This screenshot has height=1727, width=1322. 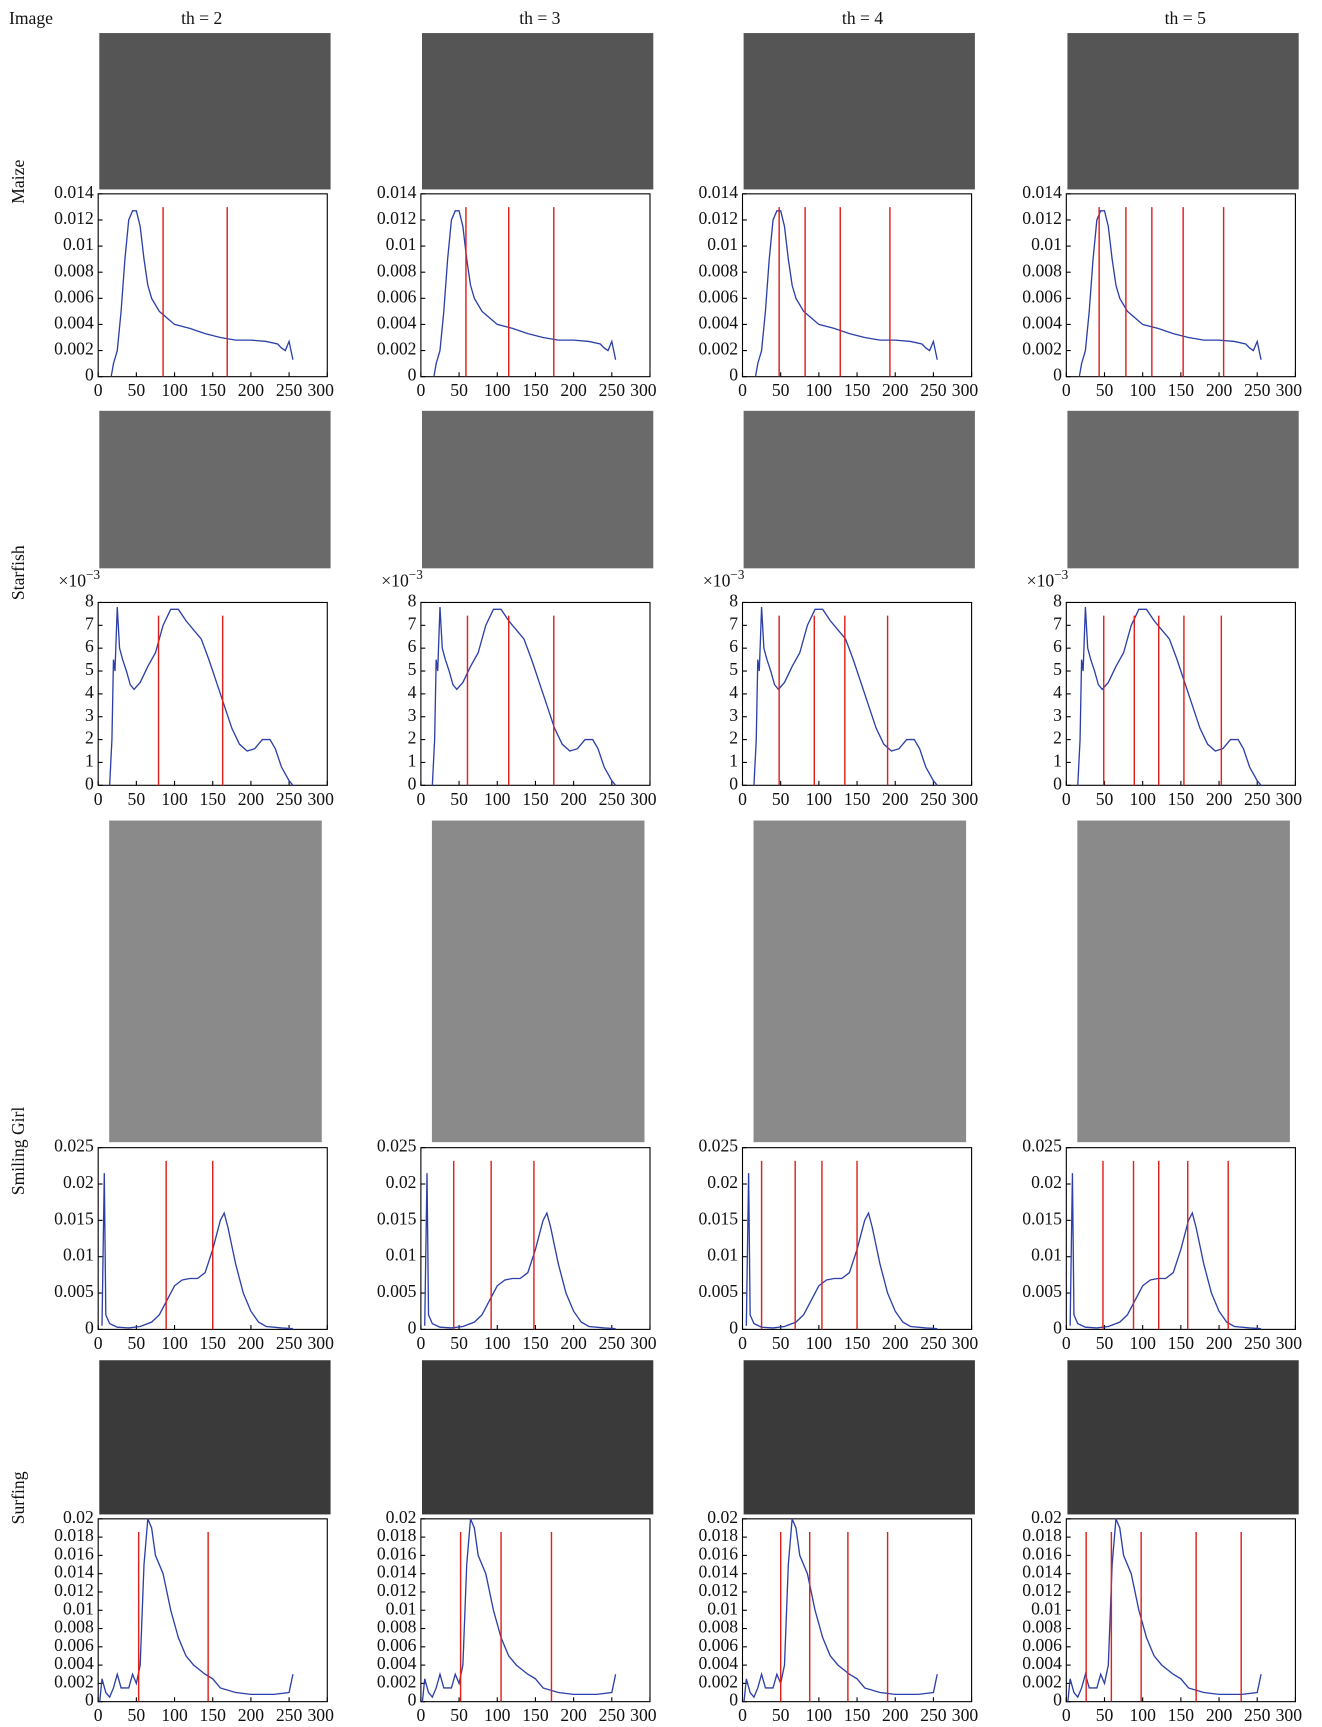 What do you see at coordinates (733, 692) in the screenshot?
I see `y-tick-label: 4` at bounding box center [733, 692].